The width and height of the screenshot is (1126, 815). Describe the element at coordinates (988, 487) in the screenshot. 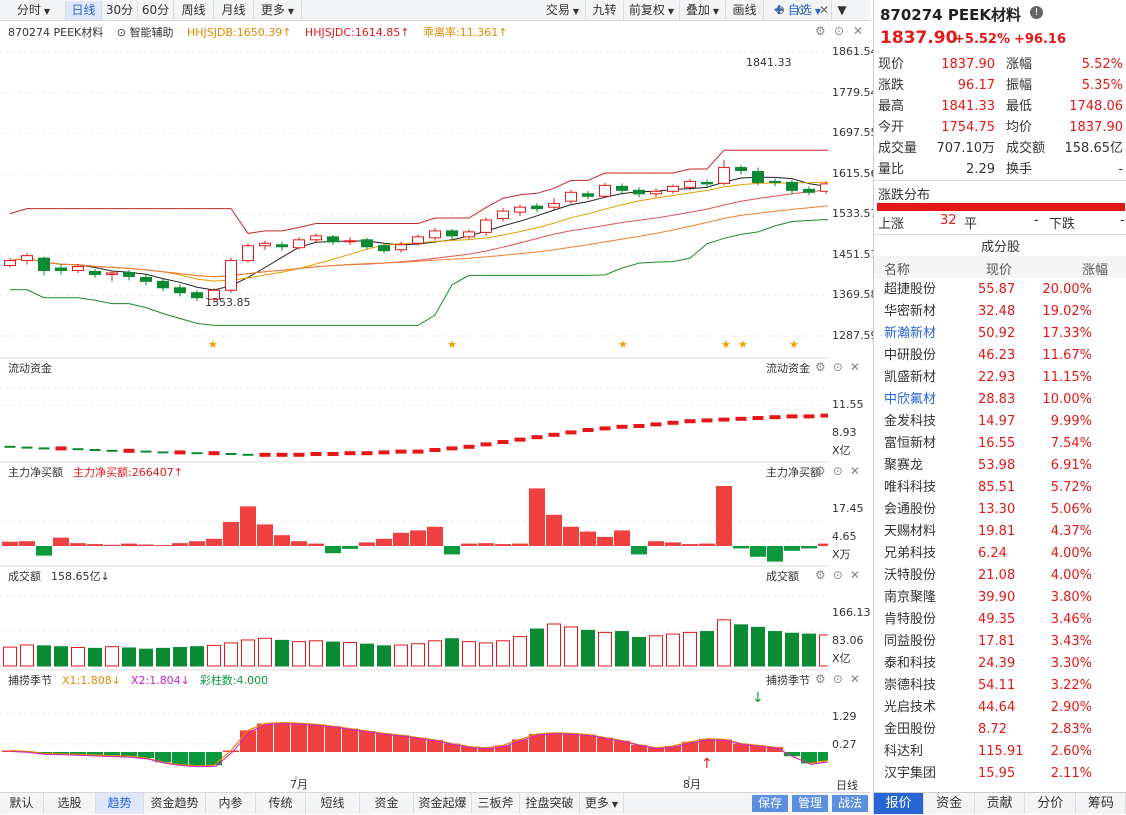

I see `cons-row: 唯科科技 85.51 5.72%` at that location.